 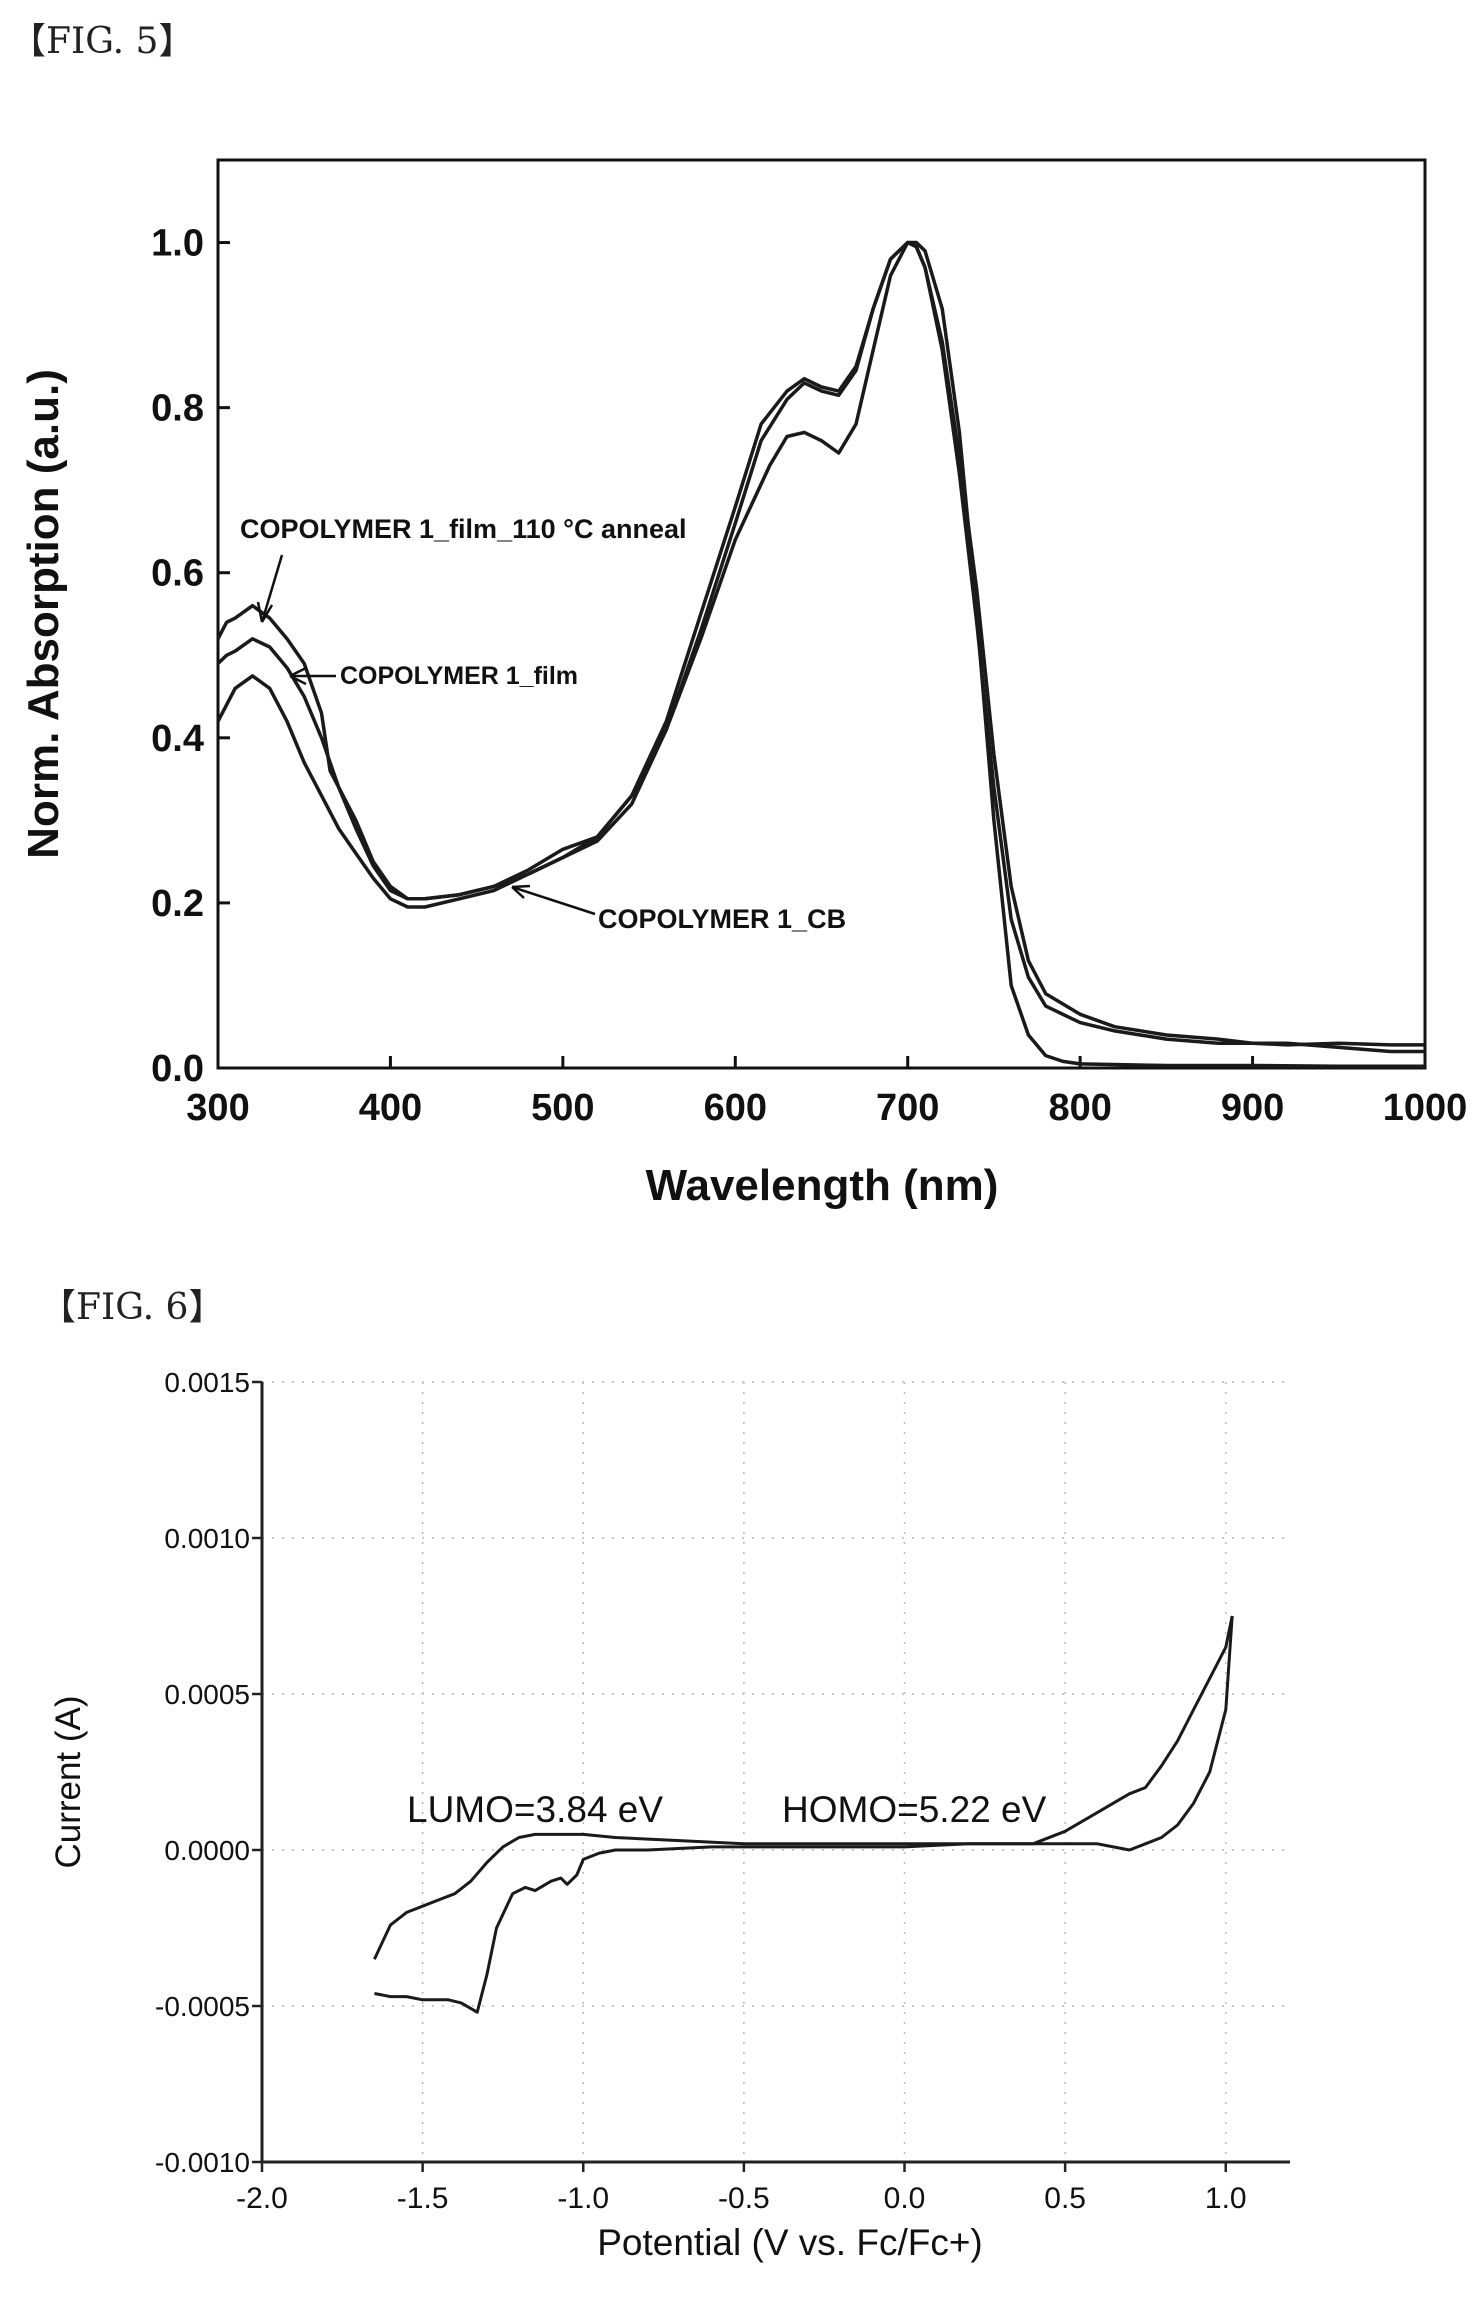 I want to click on y-tick-label: 0.0, so click(x=177, y=1069).